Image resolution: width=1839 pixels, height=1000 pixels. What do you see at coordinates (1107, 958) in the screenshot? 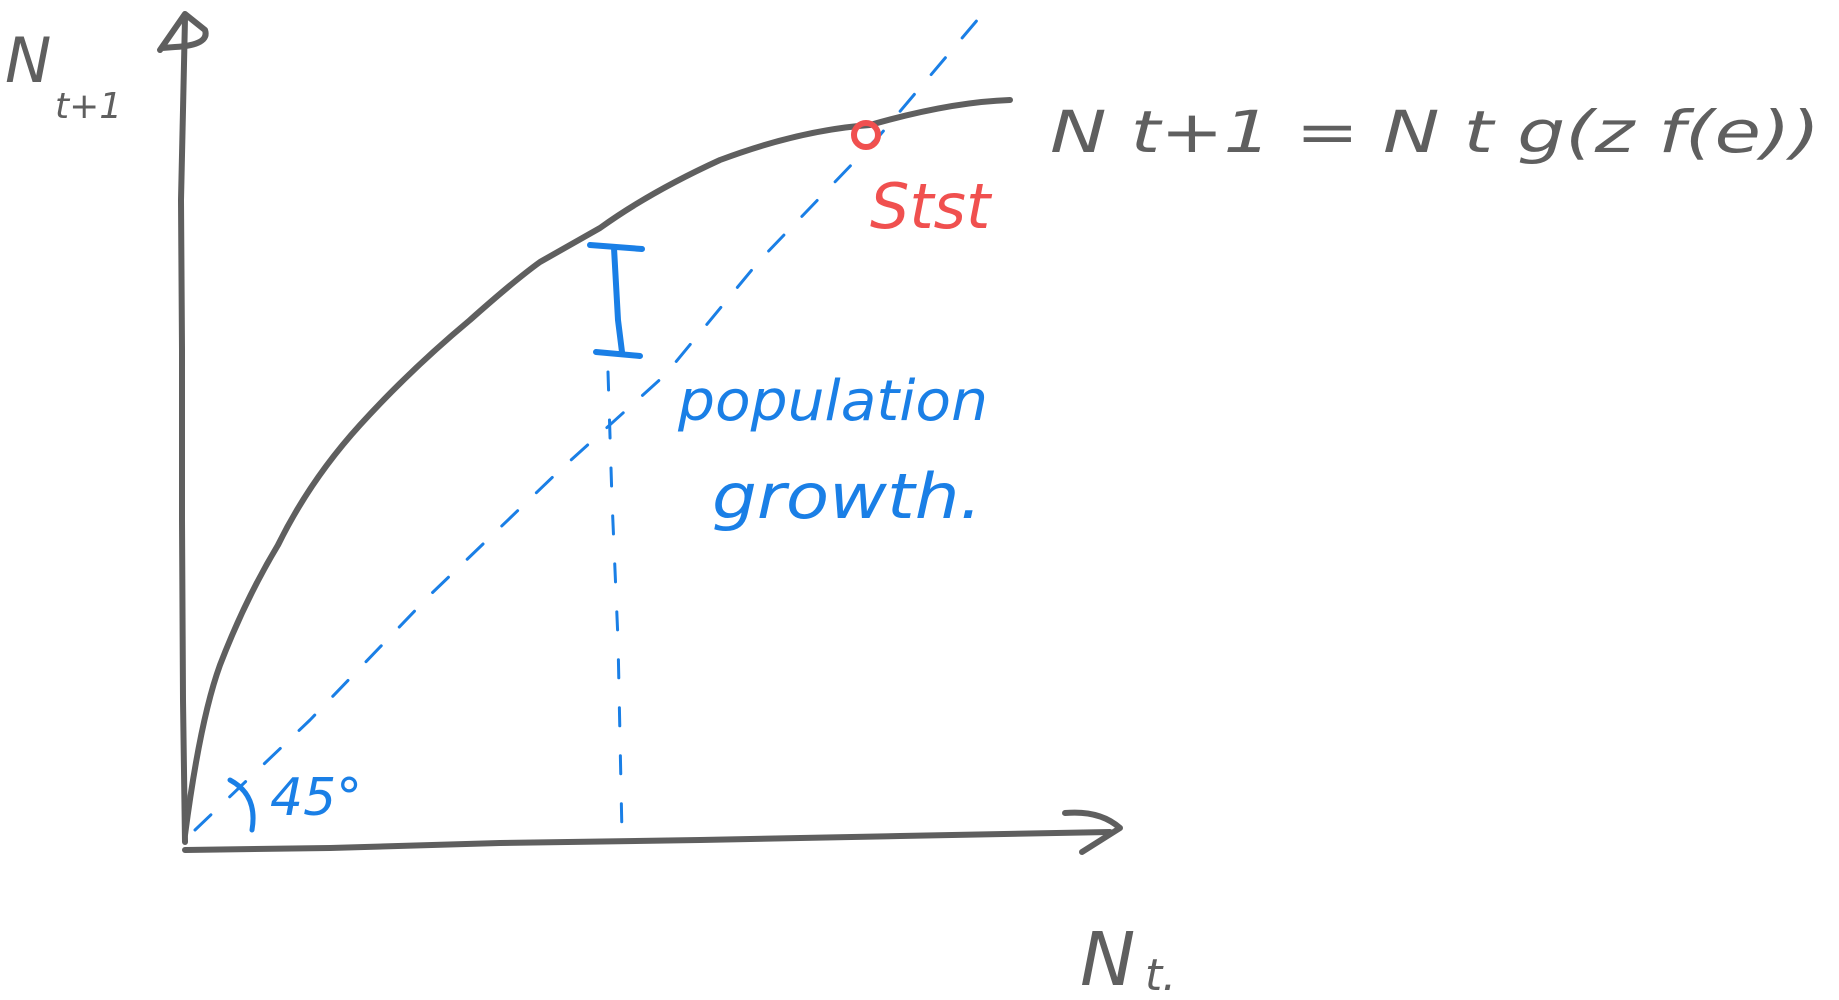
I see `x-axis-label: N` at bounding box center [1107, 958].